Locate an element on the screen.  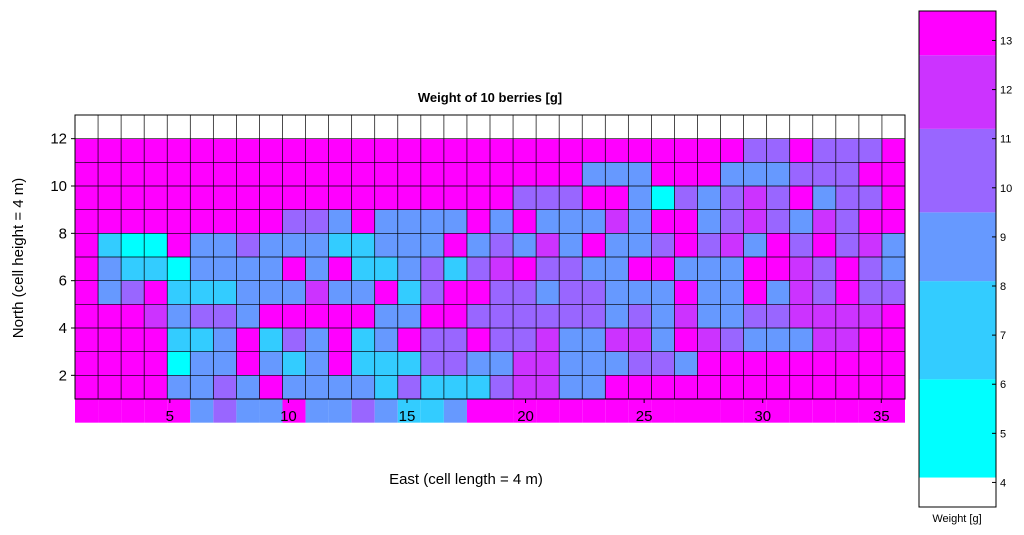
x-tick-label: 10 is located at coordinates (288, 416).